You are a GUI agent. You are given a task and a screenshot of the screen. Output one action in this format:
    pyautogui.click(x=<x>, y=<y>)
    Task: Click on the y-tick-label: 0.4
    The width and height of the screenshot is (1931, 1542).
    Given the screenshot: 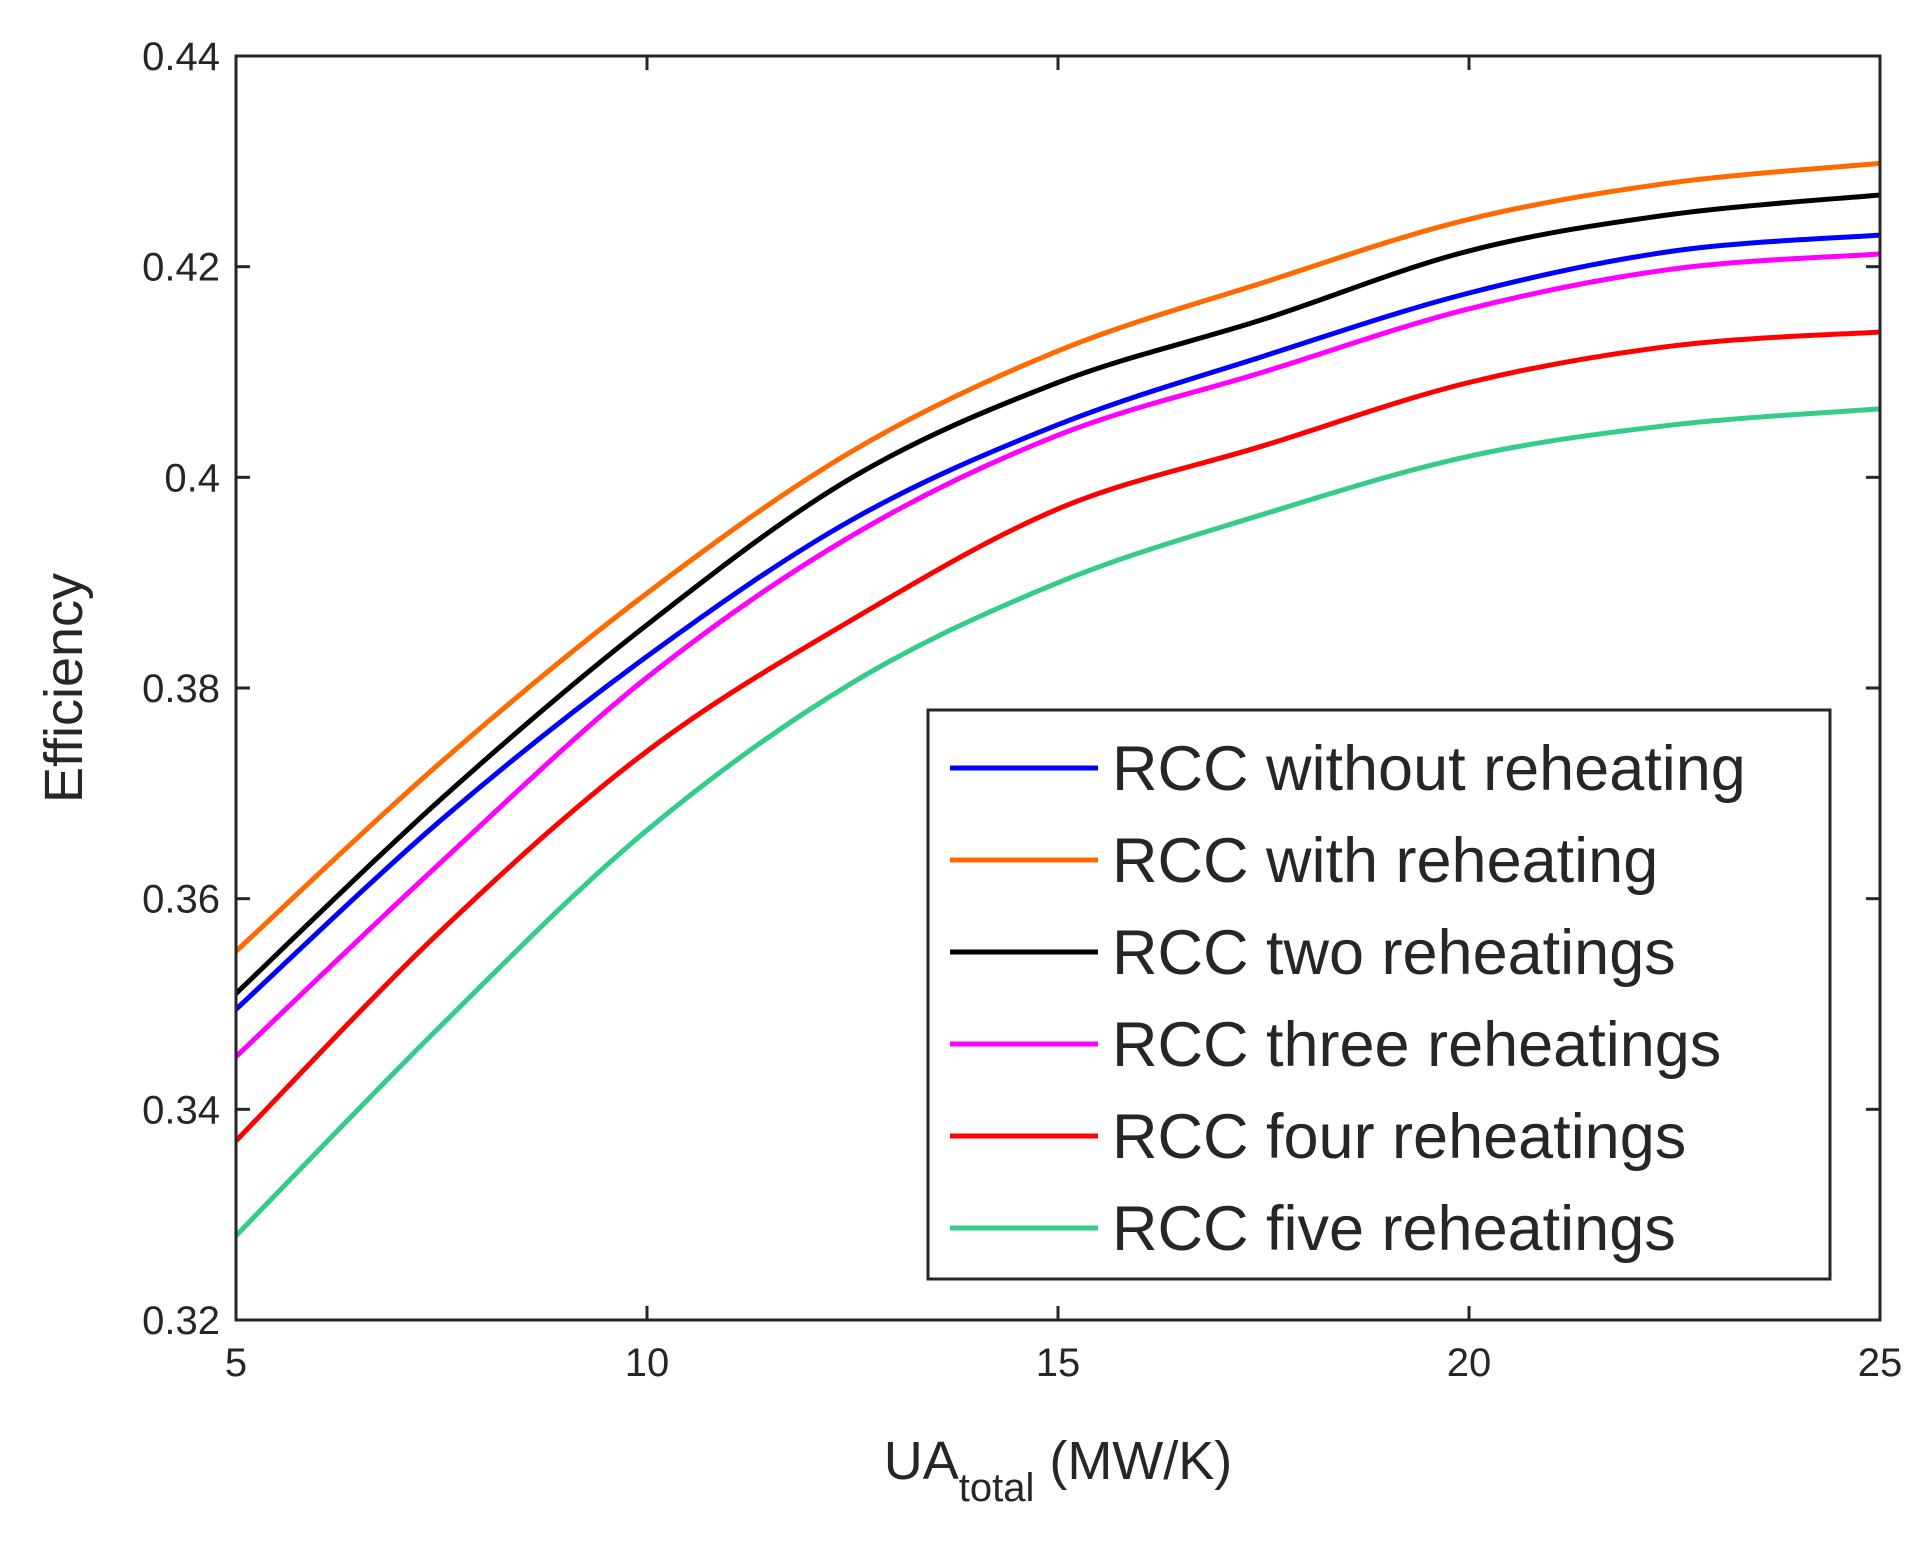 What is the action you would take?
    pyautogui.click(x=192, y=478)
    